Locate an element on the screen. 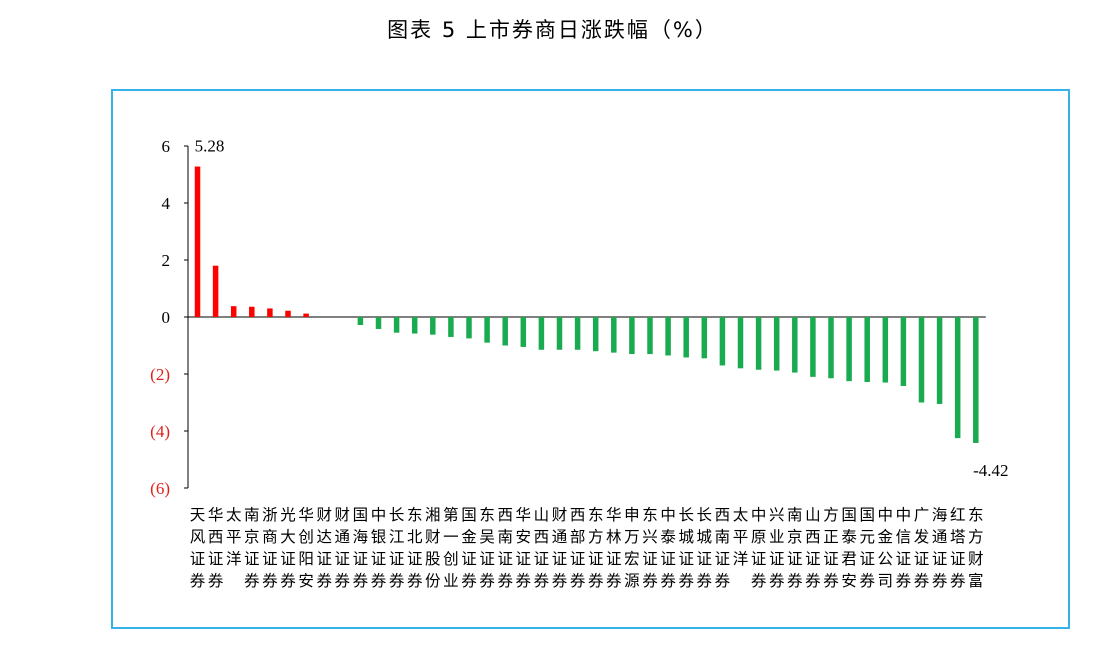  category-label: 方正证券 is located at coordinates (831, 548).